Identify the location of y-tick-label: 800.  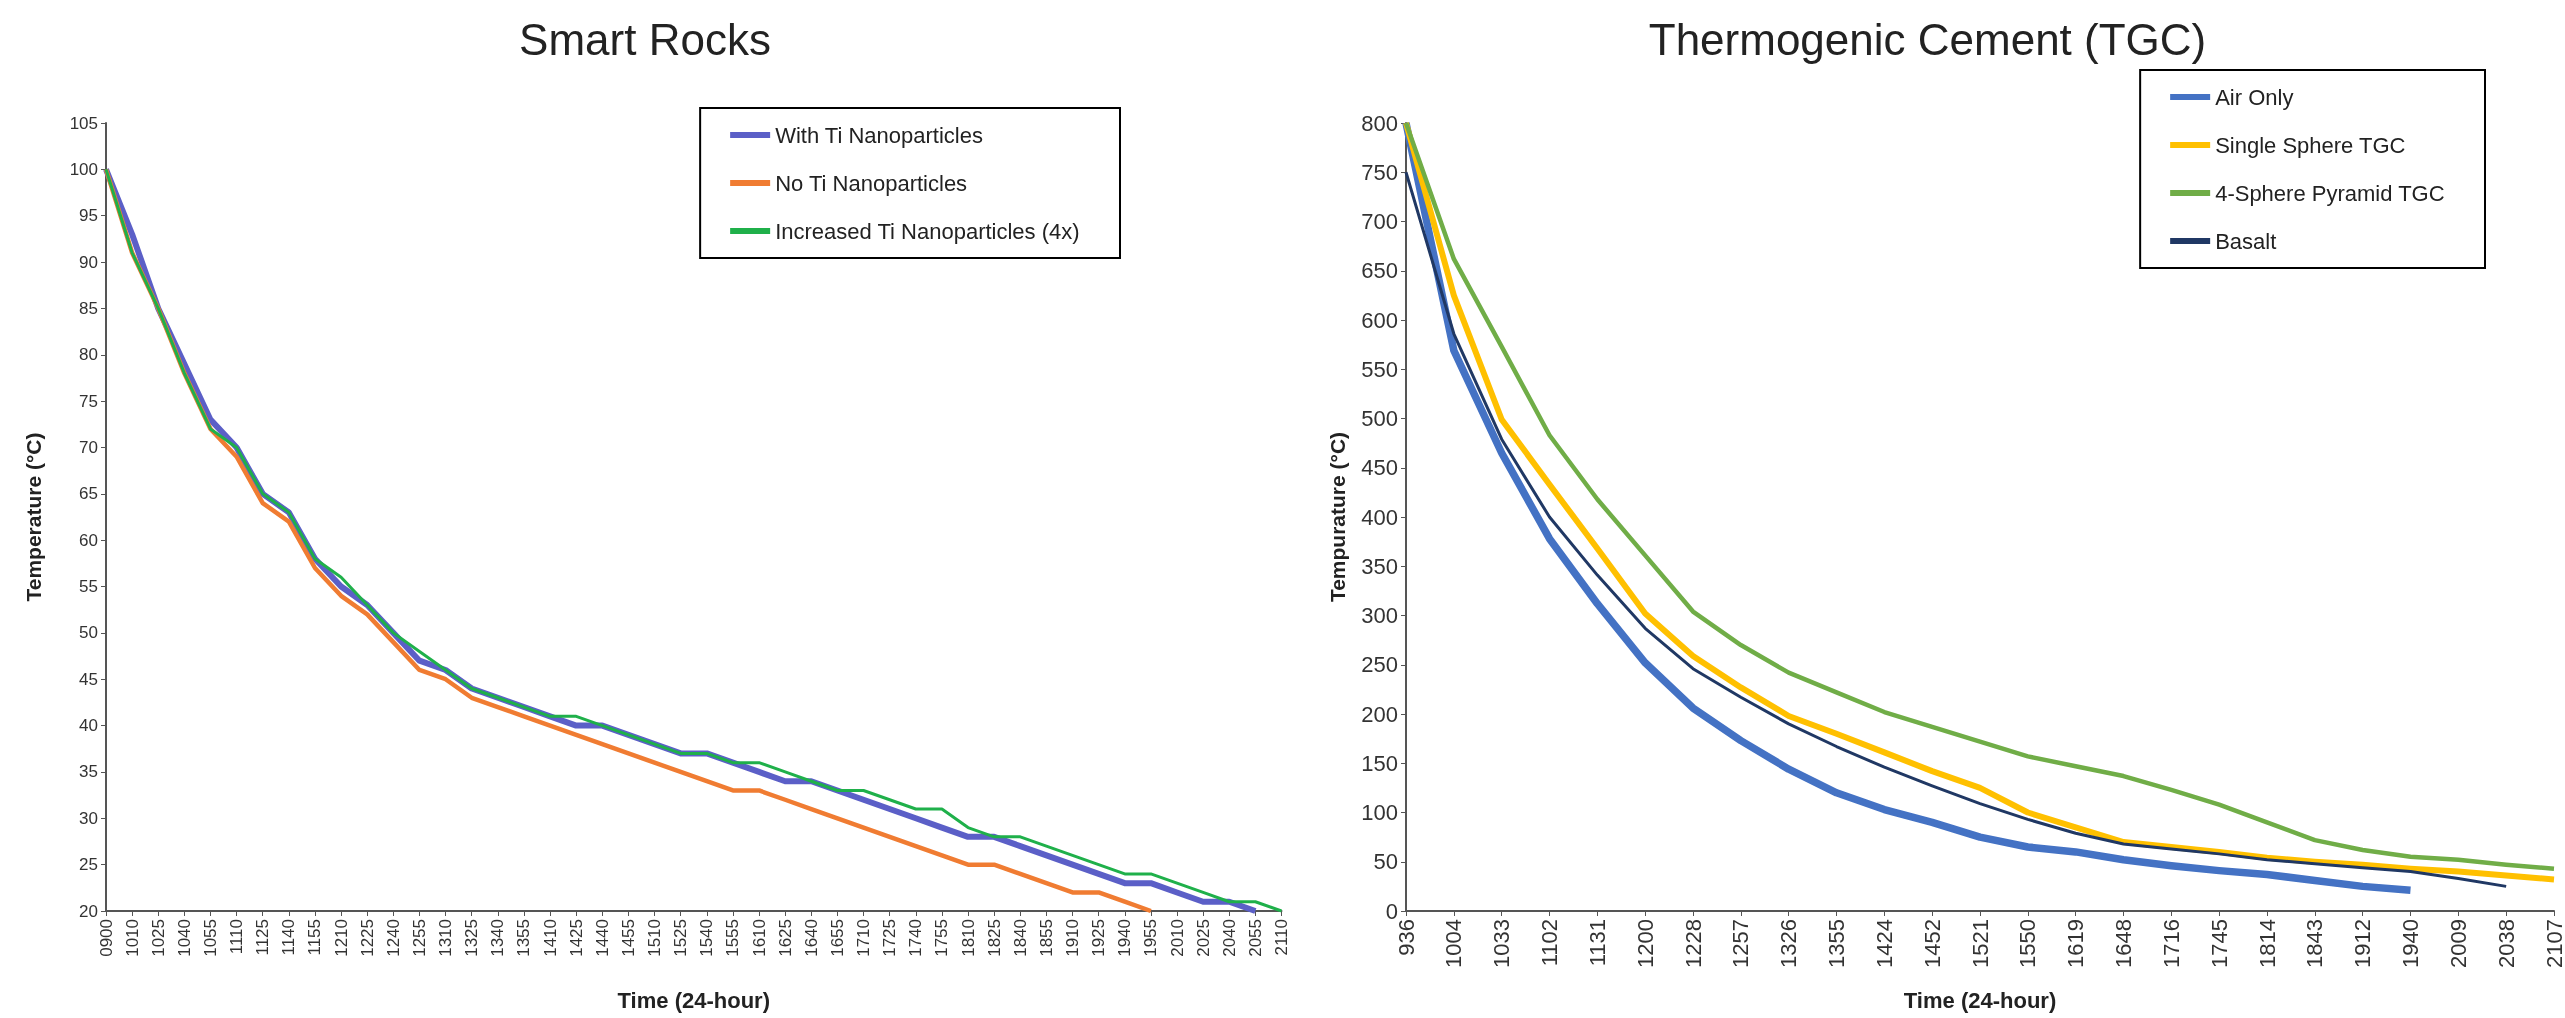
(1379, 123).